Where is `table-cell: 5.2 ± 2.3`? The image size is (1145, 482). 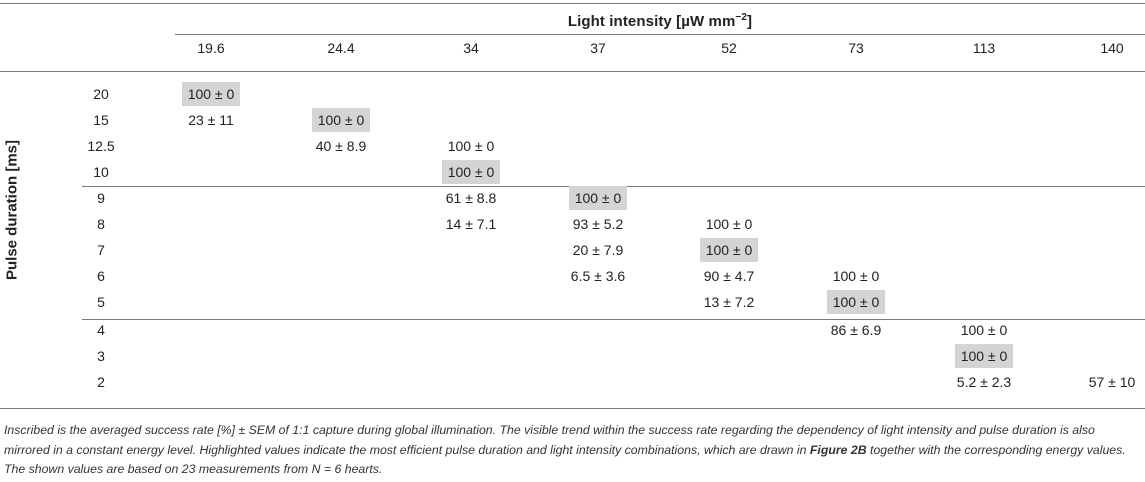
table-cell: 5.2 ± 2.3 is located at coordinates (984, 382).